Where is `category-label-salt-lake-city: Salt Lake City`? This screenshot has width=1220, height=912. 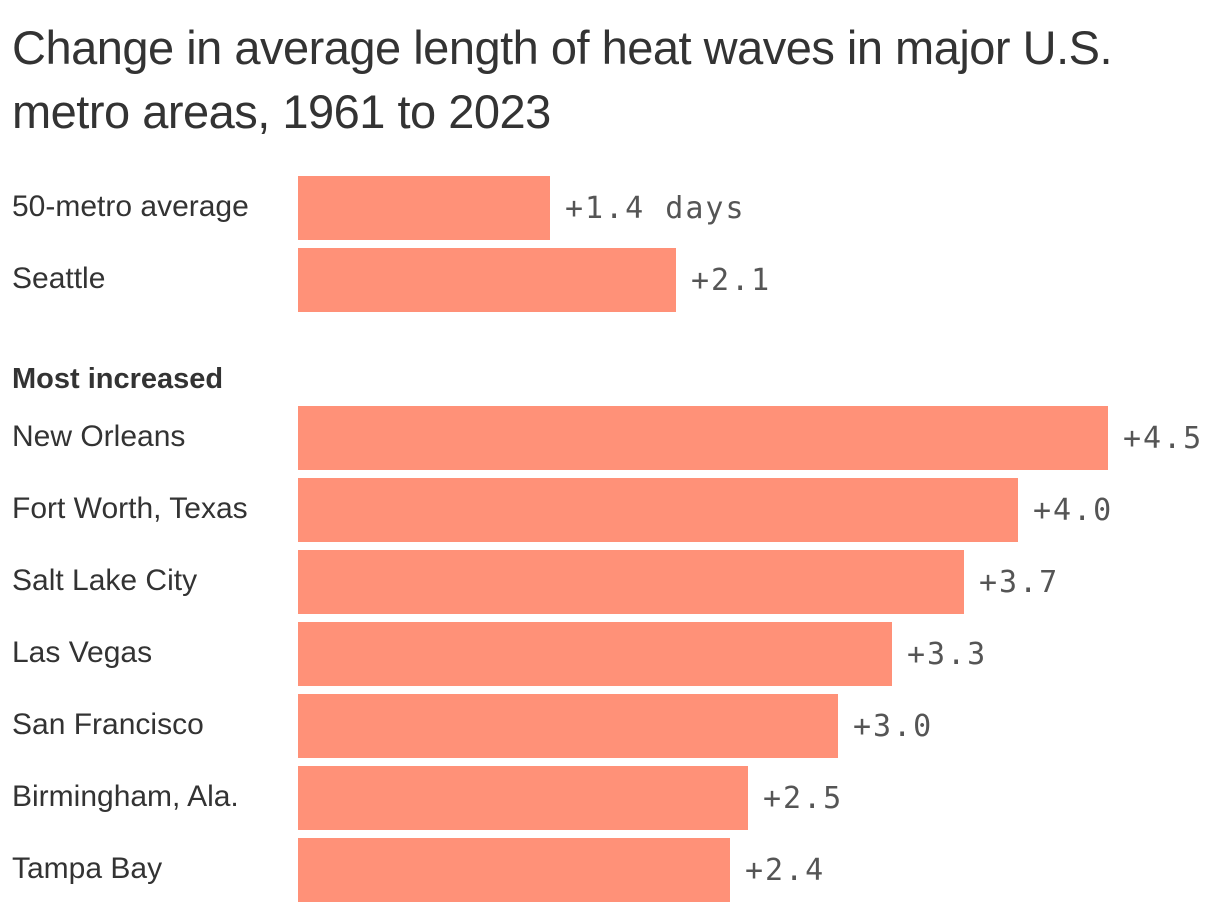 category-label-salt-lake-city: Salt Lake City is located at coordinates (104, 580).